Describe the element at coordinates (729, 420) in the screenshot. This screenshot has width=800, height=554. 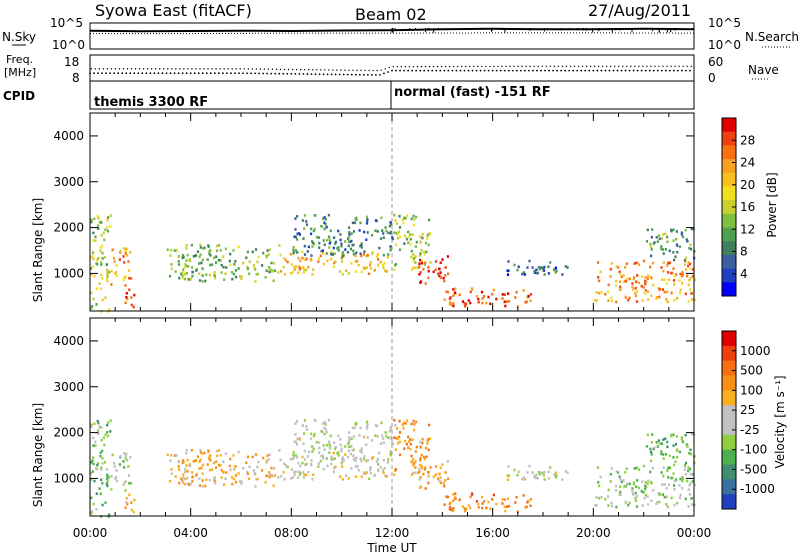
I see `colorbar-frame` at that location.